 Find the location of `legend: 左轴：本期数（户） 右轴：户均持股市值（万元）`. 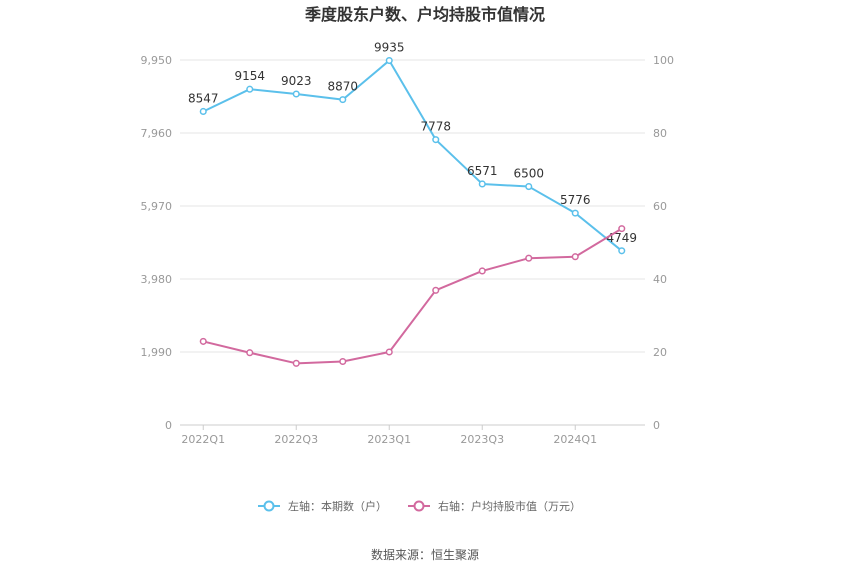

legend: 左轴：本期数（户） 右轴：户均持股市值（万元） is located at coordinates (419, 506).